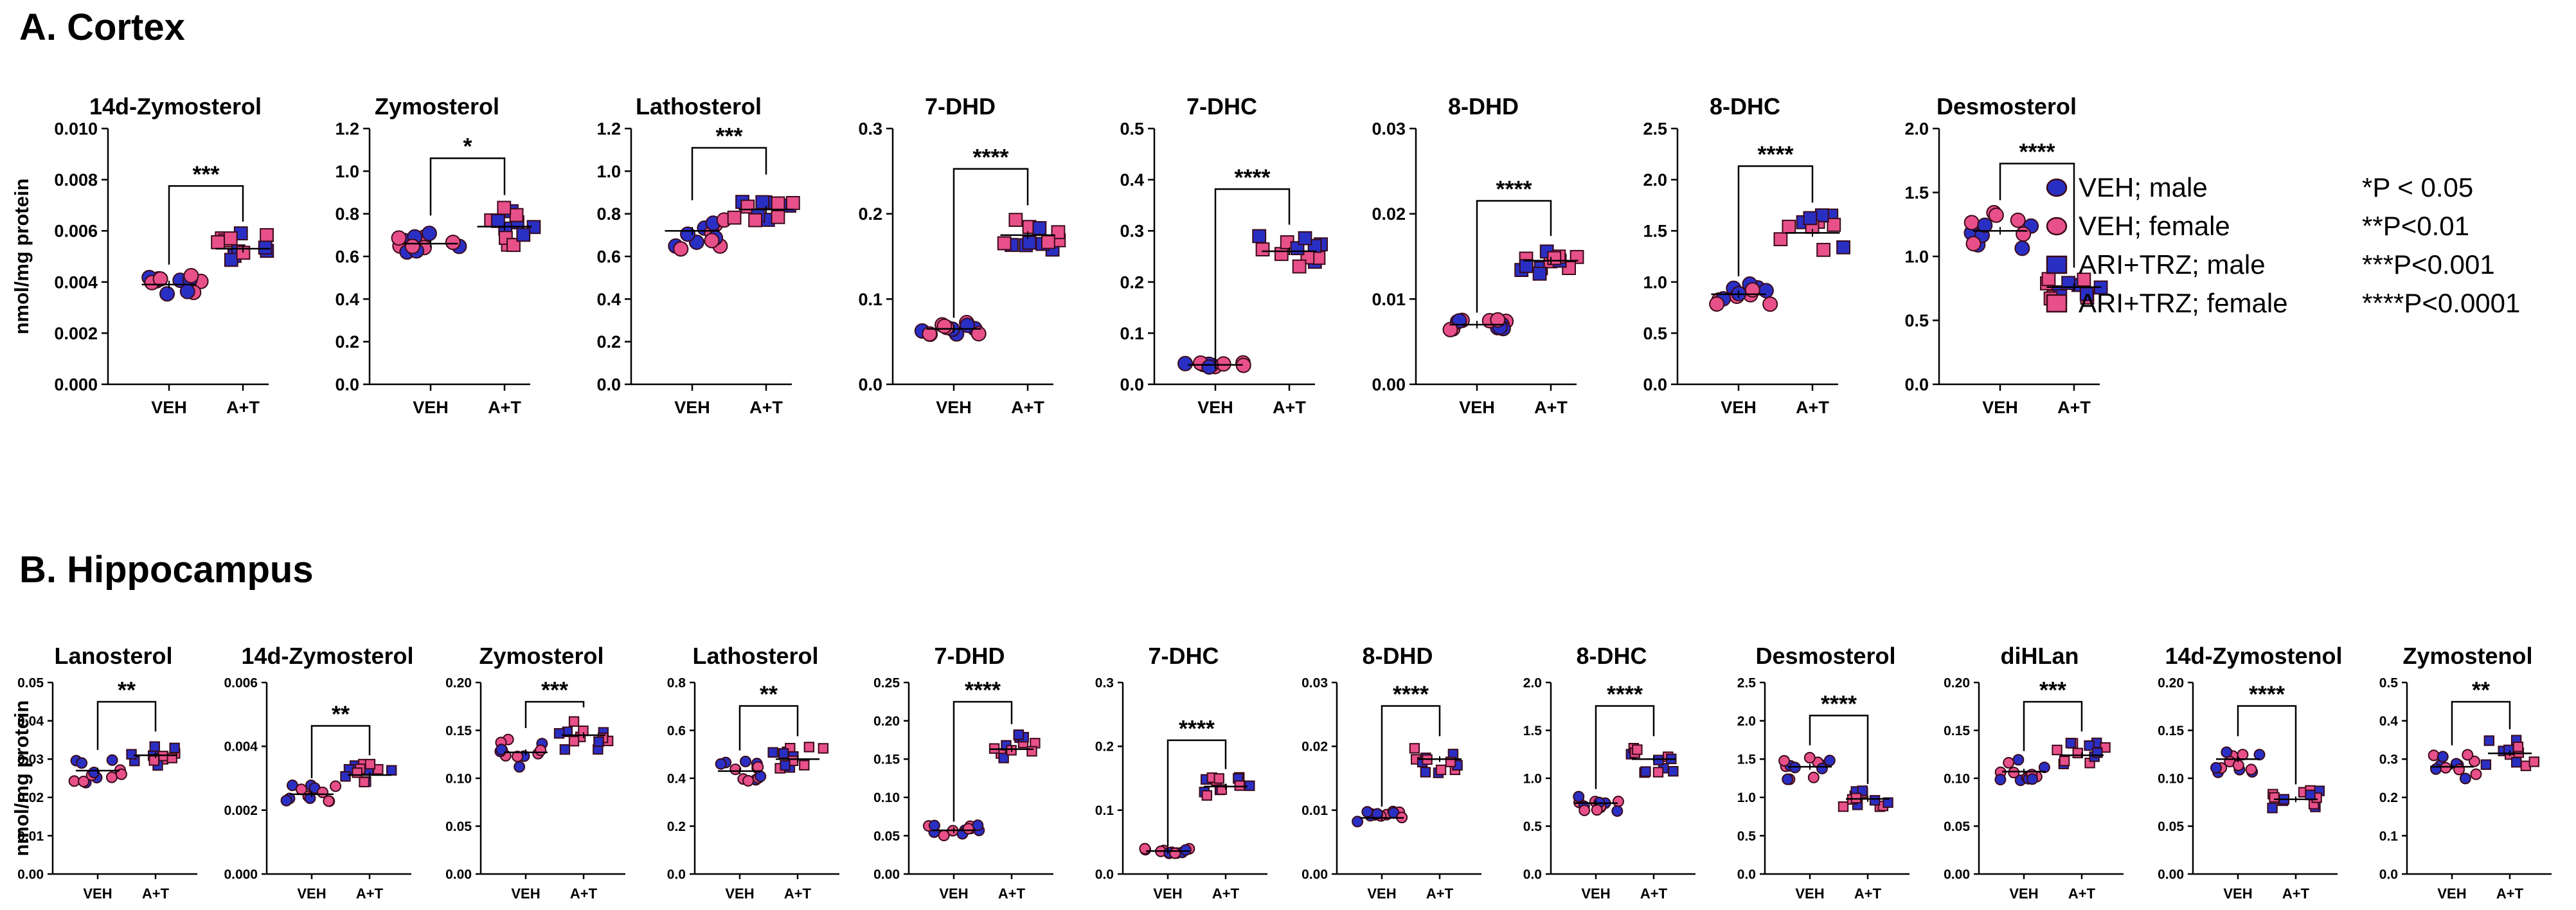  I want to click on y-tick-label: 0.1, so click(1104, 810).